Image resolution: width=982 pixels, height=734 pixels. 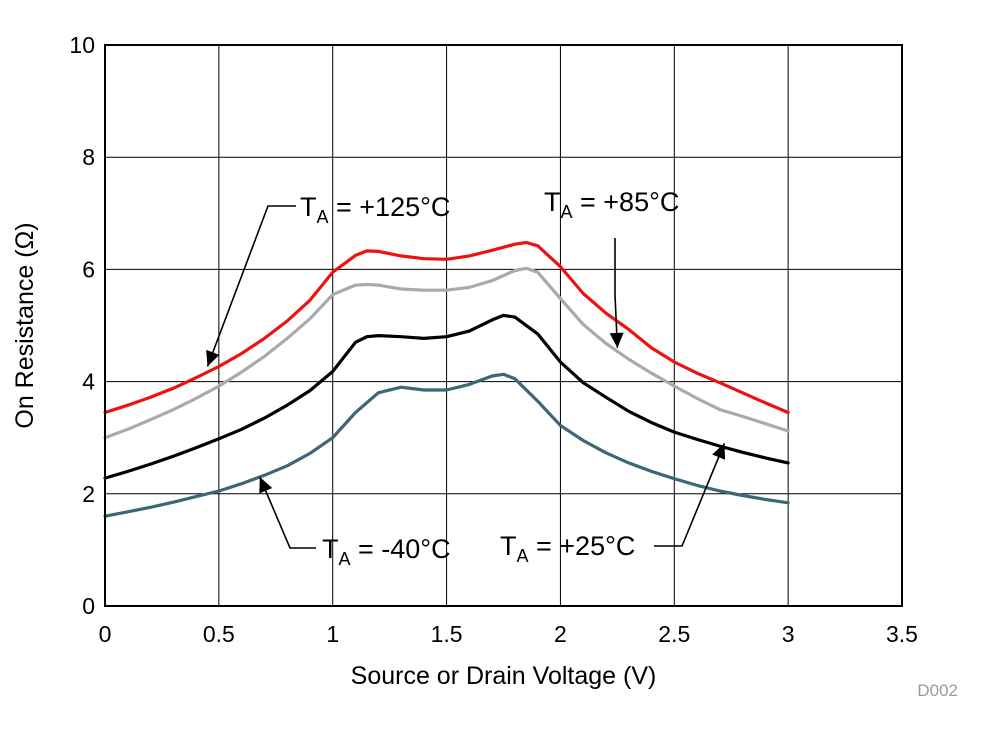 I want to click on annotation-label: TA = +25°C, so click(x=567, y=548).